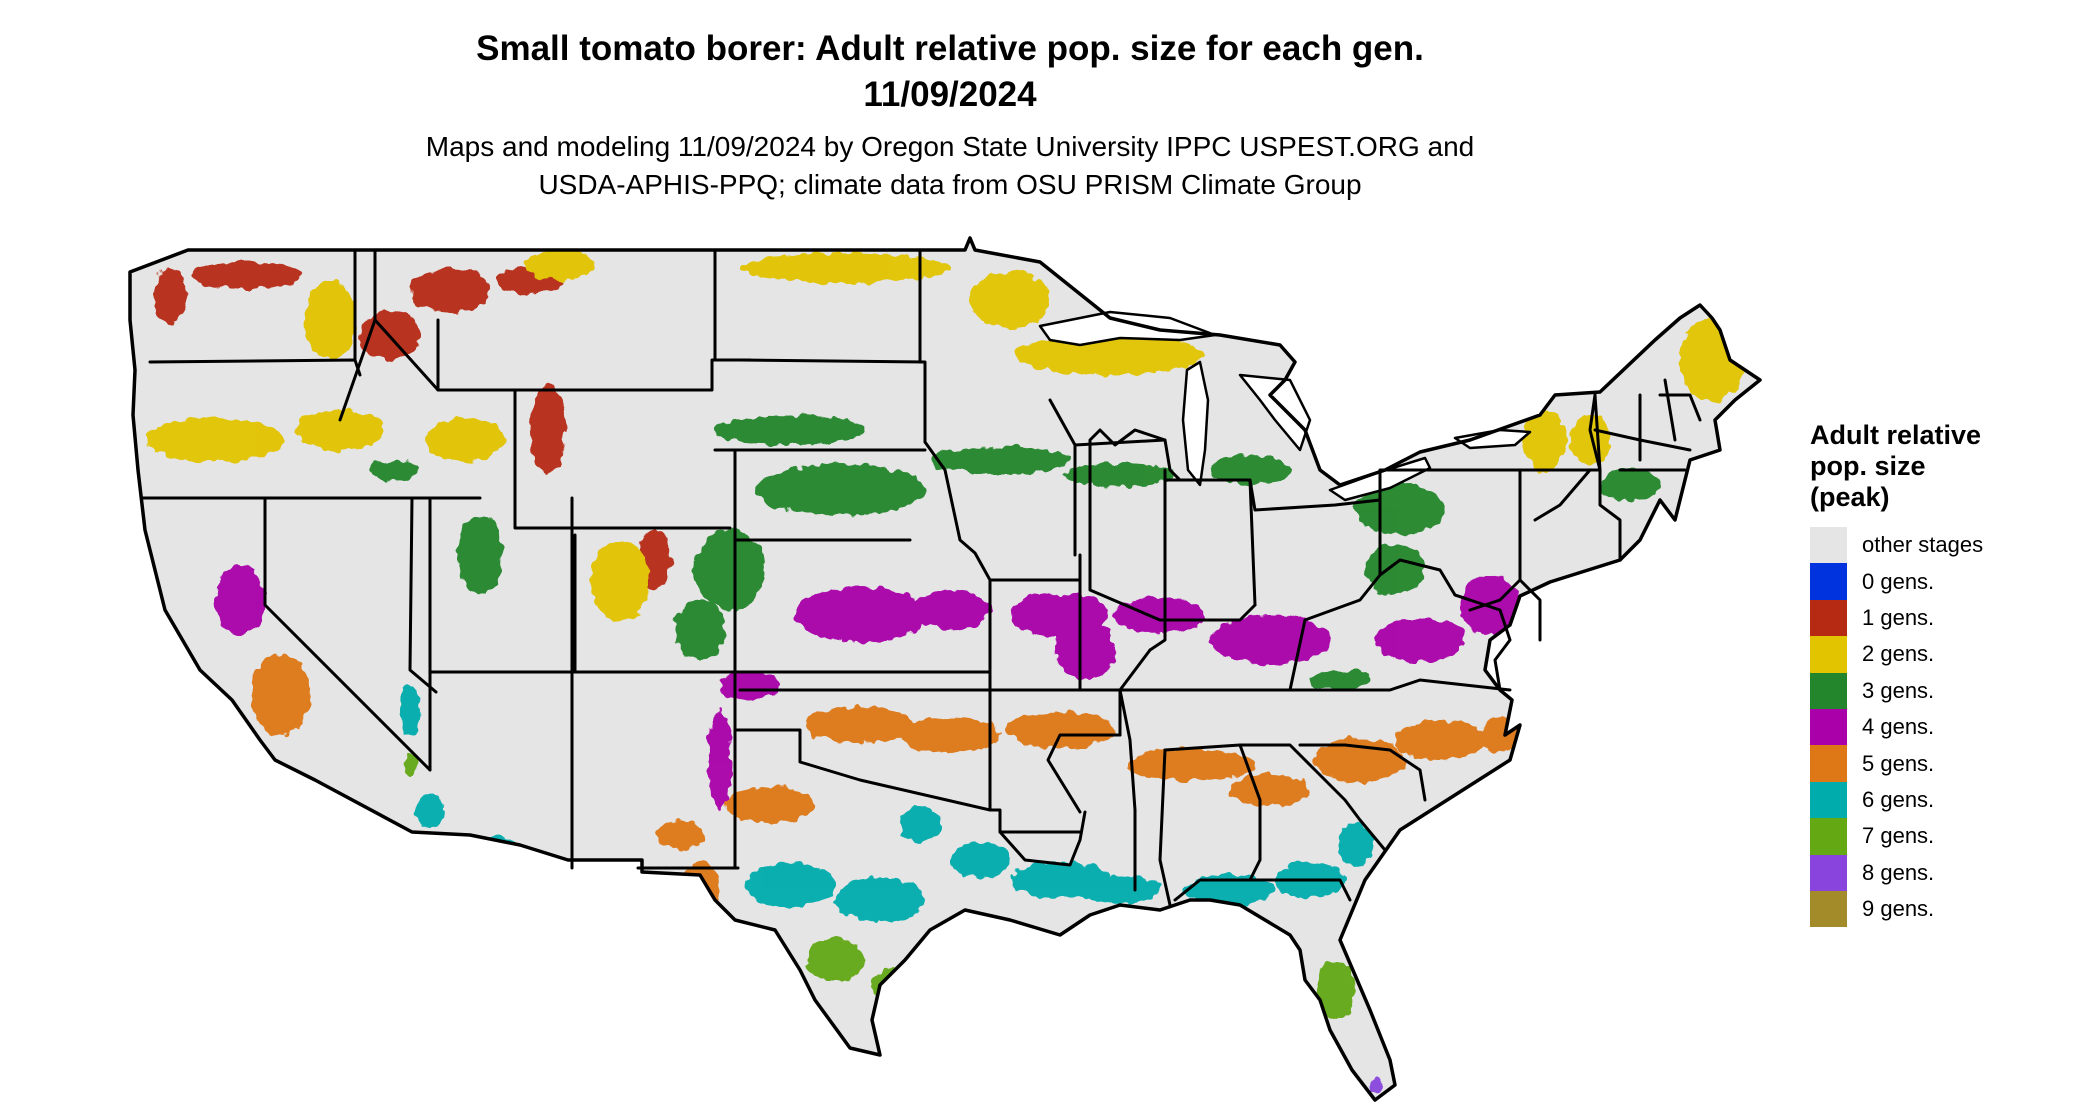 The image size is (2100, 1116). Describe the element at coordinates (886, 803) in the screenshot. I see `band-6-gen-regions` at that location.